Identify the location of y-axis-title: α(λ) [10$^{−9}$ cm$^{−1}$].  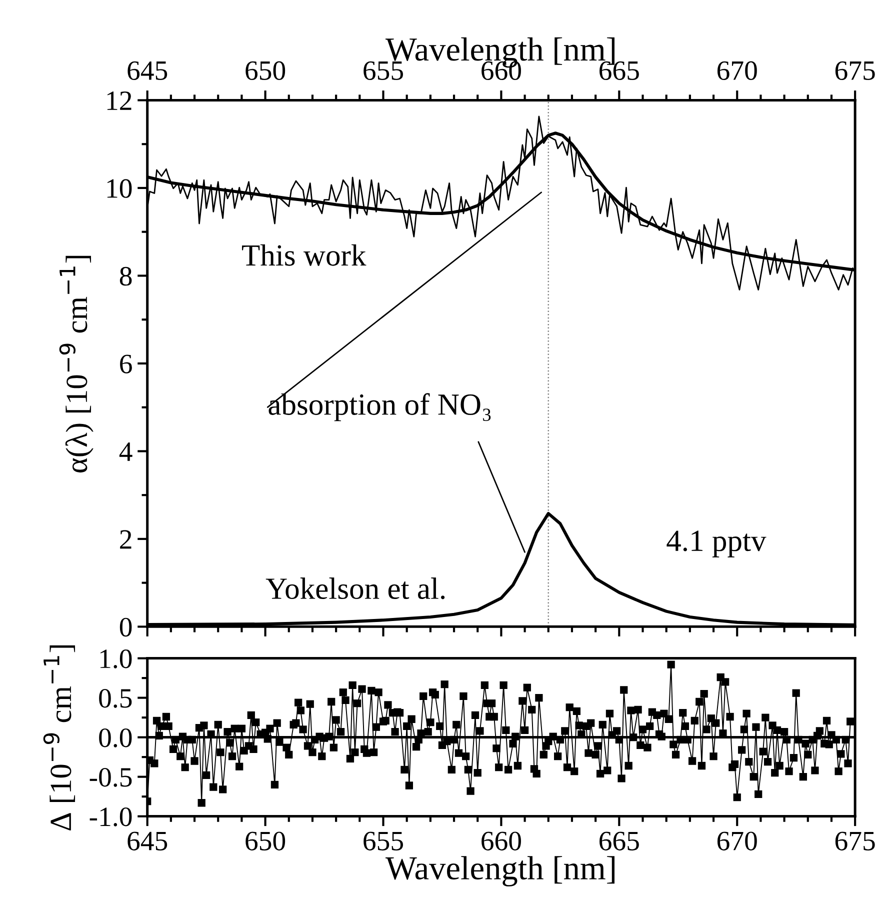
(76, 364).